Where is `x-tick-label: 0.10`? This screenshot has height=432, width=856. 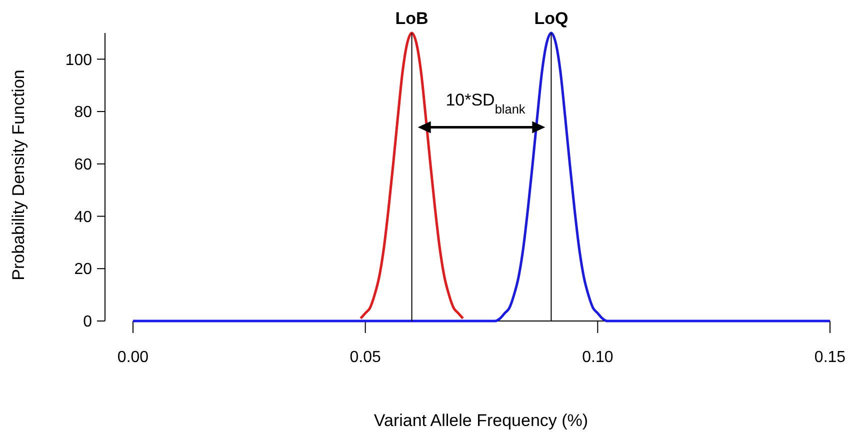 x-tick-label: 0.10 is located at coordinates (598, 357).